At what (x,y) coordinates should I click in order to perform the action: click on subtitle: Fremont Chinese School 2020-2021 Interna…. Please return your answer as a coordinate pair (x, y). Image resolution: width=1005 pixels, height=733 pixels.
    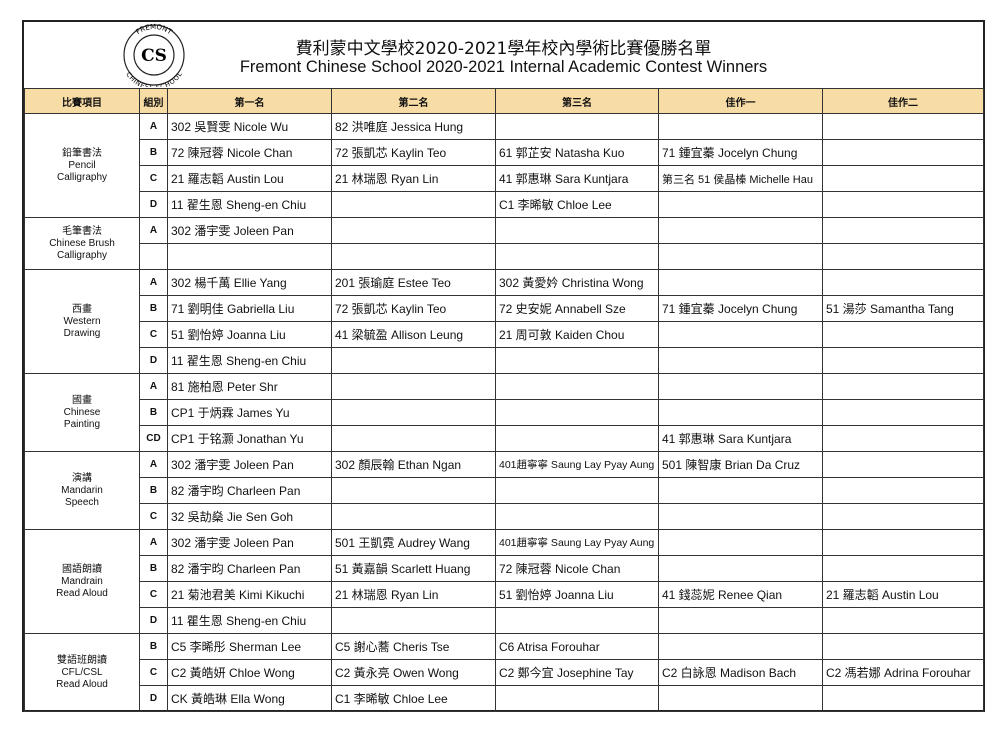
    Looking at the image, I should click on (503, 67).